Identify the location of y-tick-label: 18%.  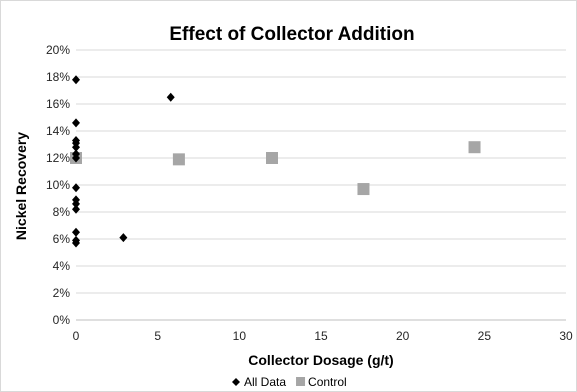
(58, 77).